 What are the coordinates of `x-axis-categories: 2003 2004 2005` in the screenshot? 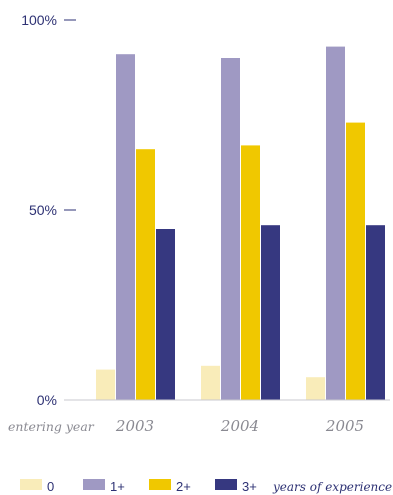 It's located at (239, 426).